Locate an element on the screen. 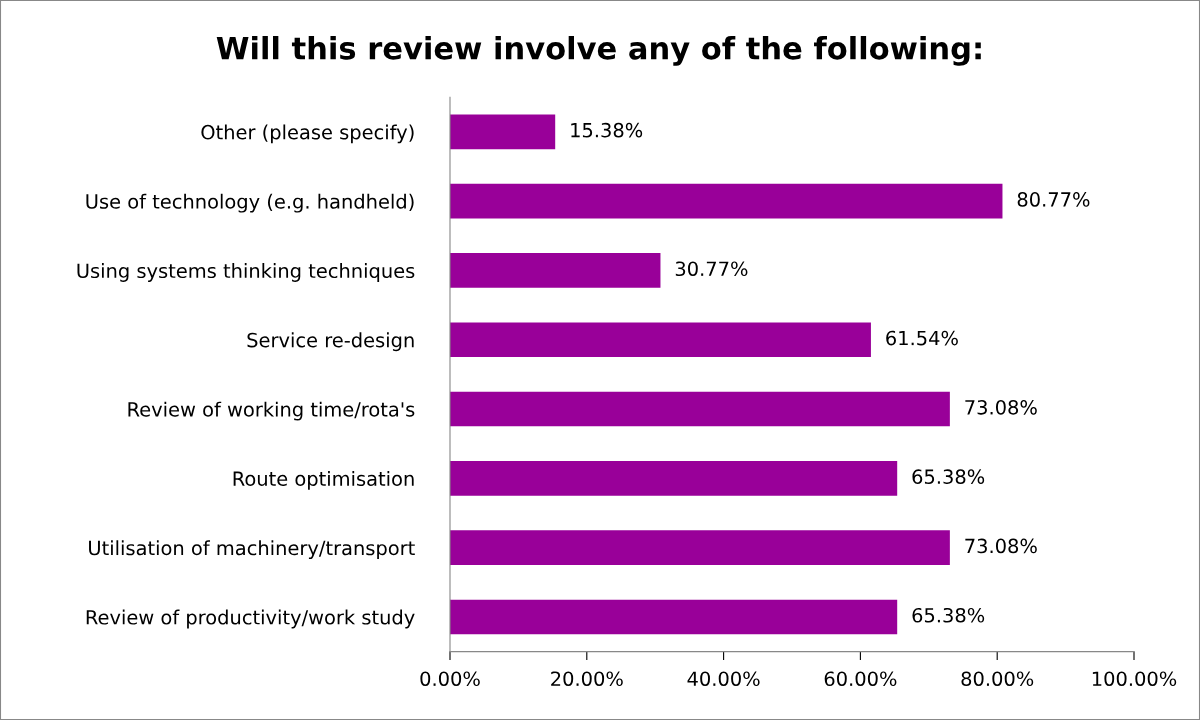  y-tick-label: Other (please specify) is located at coordinates (307, 134).